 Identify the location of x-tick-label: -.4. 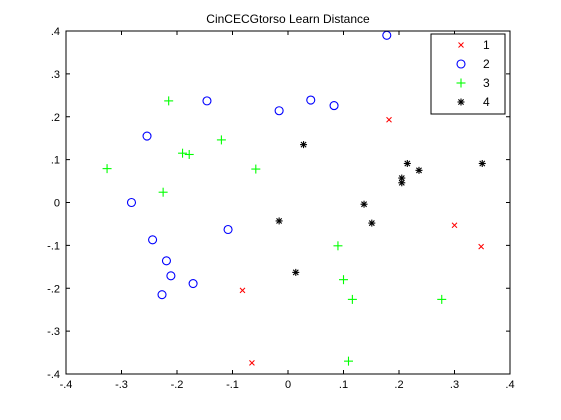
(66, 385).